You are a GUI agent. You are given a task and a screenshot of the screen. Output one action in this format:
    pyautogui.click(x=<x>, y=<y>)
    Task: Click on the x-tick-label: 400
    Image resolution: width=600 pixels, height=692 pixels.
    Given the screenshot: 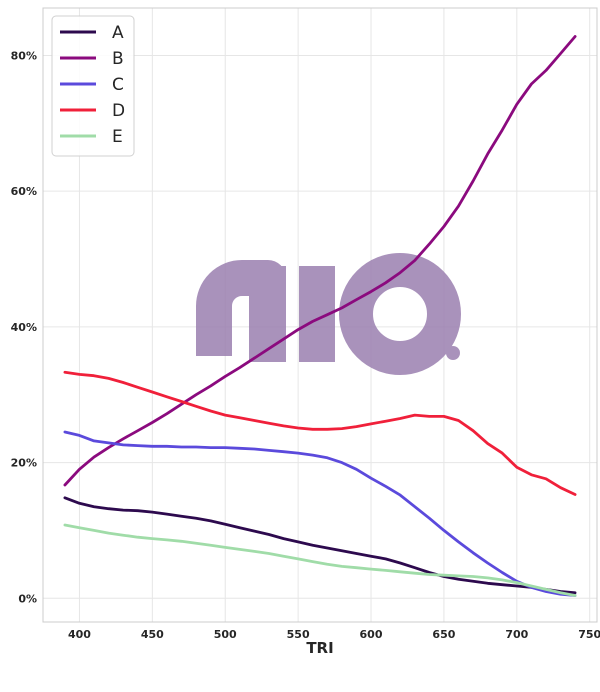 What is the action you would take?
    pyautogui.click(x=79, y=634)
    